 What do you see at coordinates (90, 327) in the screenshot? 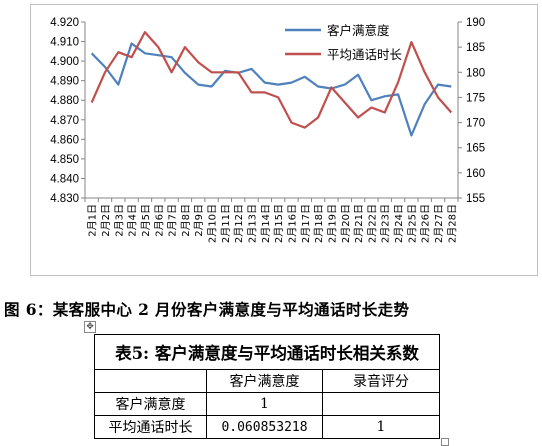
I see `table-move-handle-icon: ✥` at bounding box center [90, 327].